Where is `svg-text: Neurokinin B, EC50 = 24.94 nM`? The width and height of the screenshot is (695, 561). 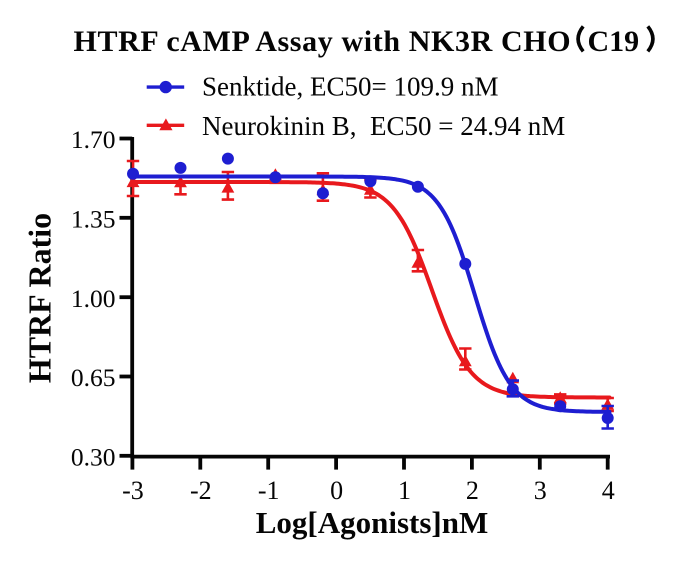
svg-text: Neurokinin B, EC50 = 24.94 nM is located at coordinates (383, 126).